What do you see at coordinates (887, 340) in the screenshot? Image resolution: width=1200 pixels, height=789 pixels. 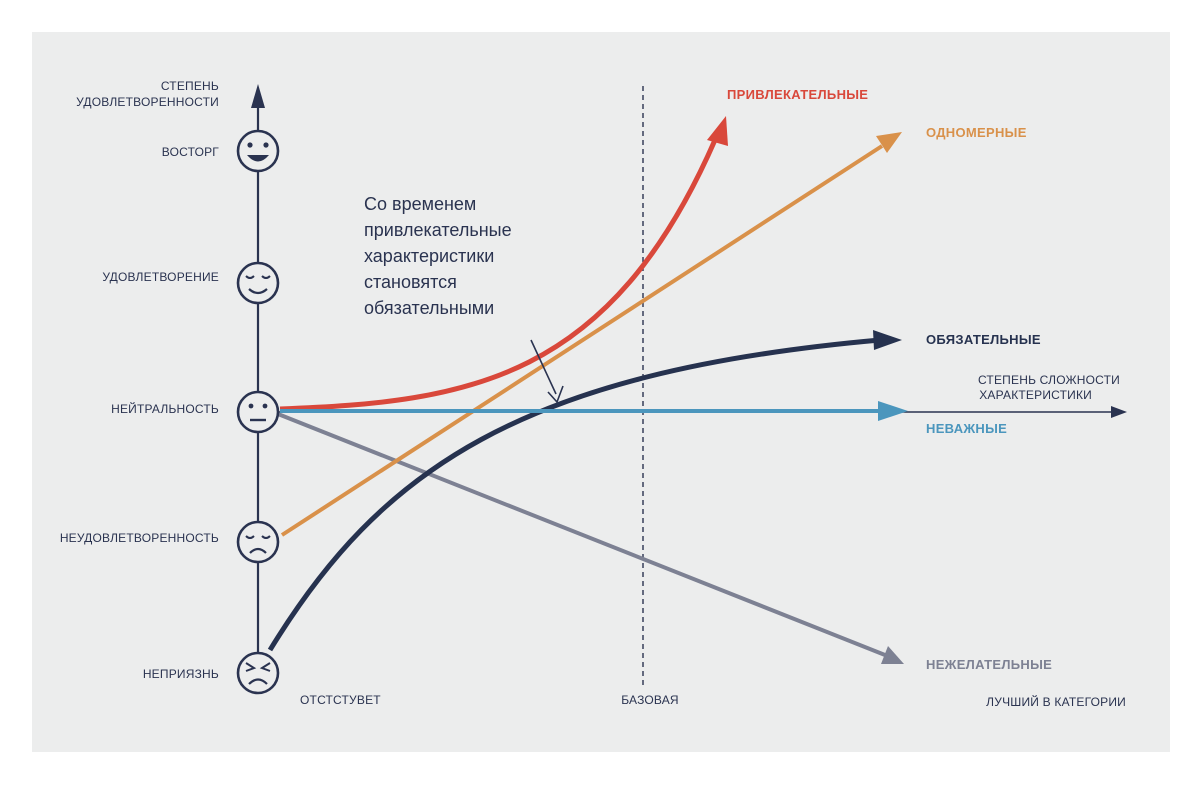 I see `curve-must-be-arrow-icon` at bounding box center [887, 340].